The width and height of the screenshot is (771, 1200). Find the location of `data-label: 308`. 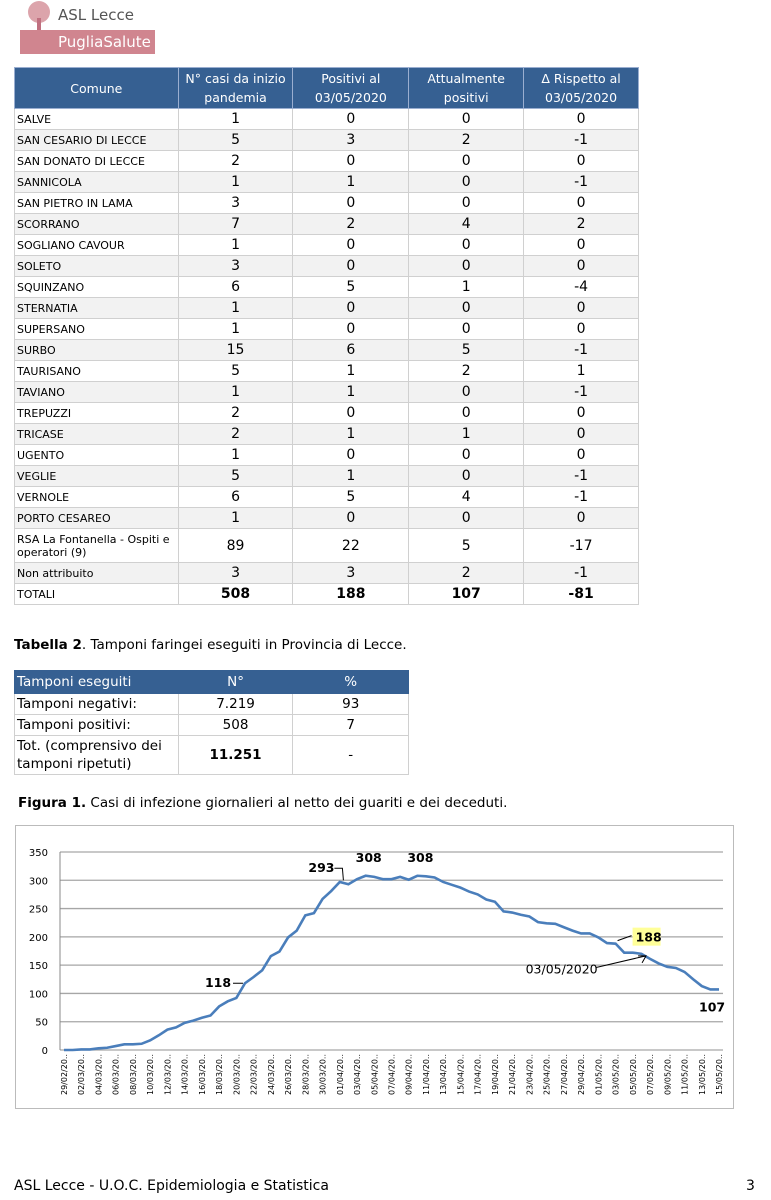

data-label: 308 is located at coordinates (369, 857).